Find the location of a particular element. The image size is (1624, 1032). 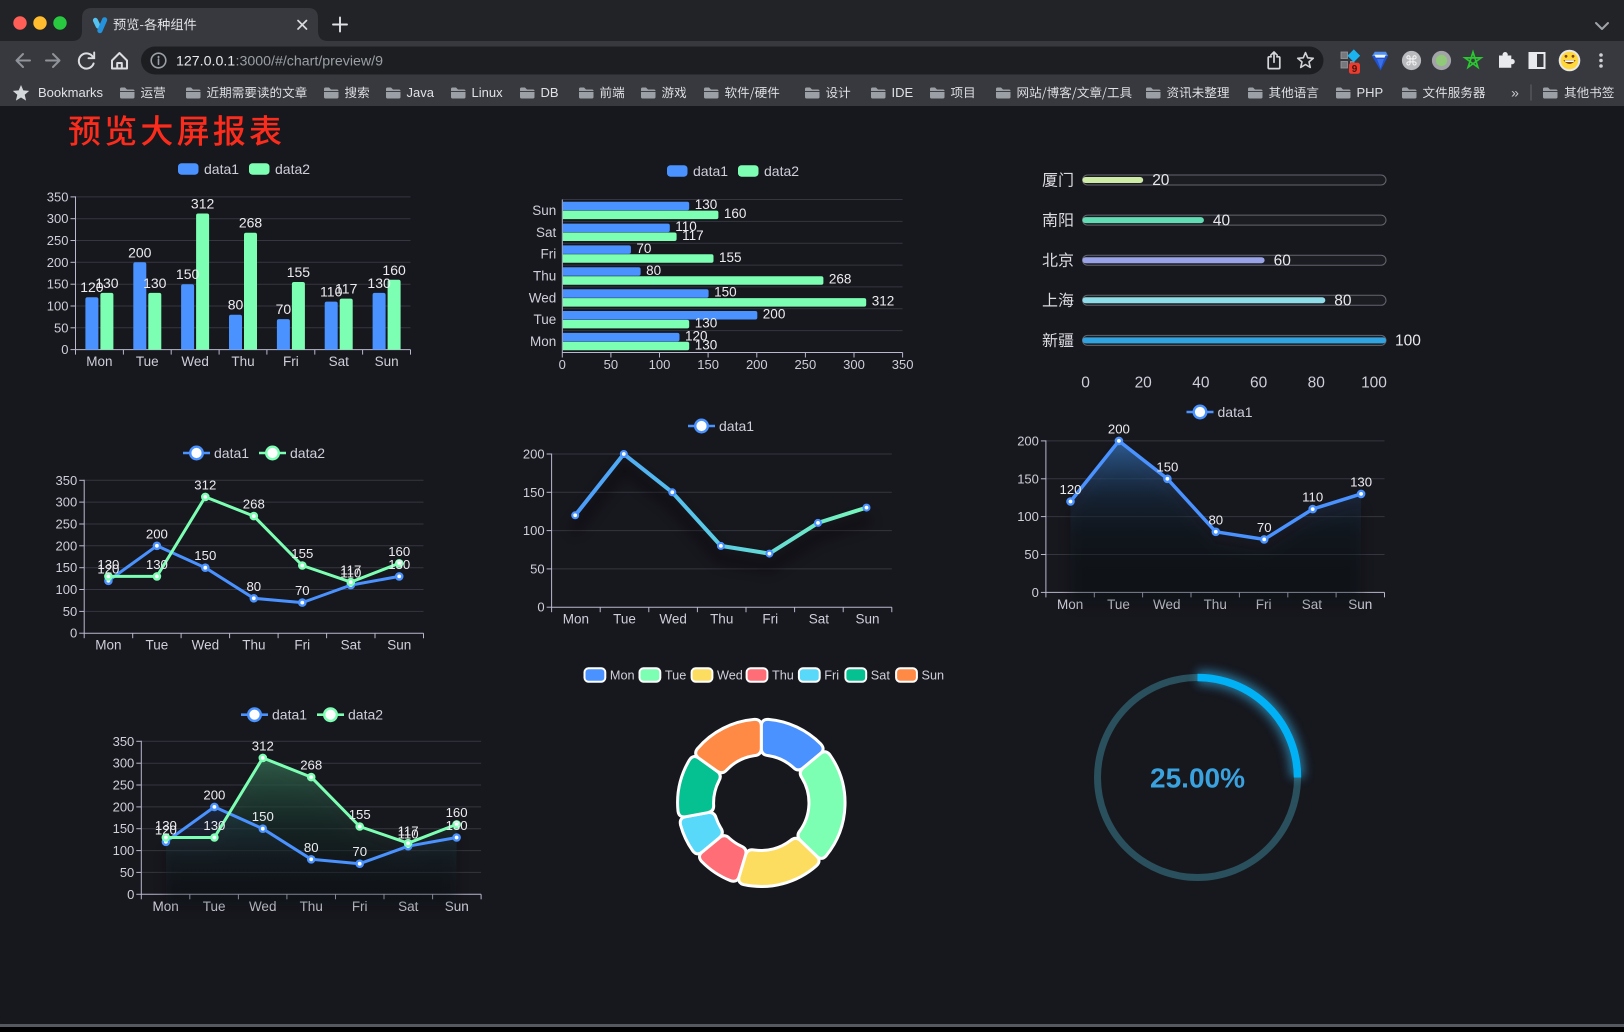

svg-text: PHP is located at coordinates (1370, 92).